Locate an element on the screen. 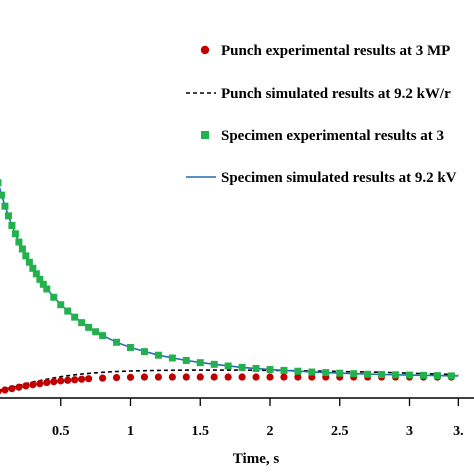  x-axis-ticks: 0.5 1 1.5 2 2.5 3 3. is located at coordinates (258, 418).